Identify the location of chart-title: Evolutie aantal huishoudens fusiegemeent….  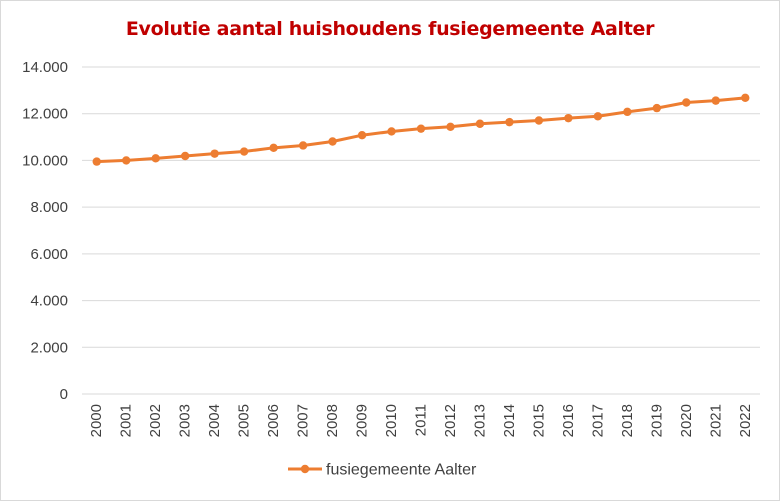
(390, 29).